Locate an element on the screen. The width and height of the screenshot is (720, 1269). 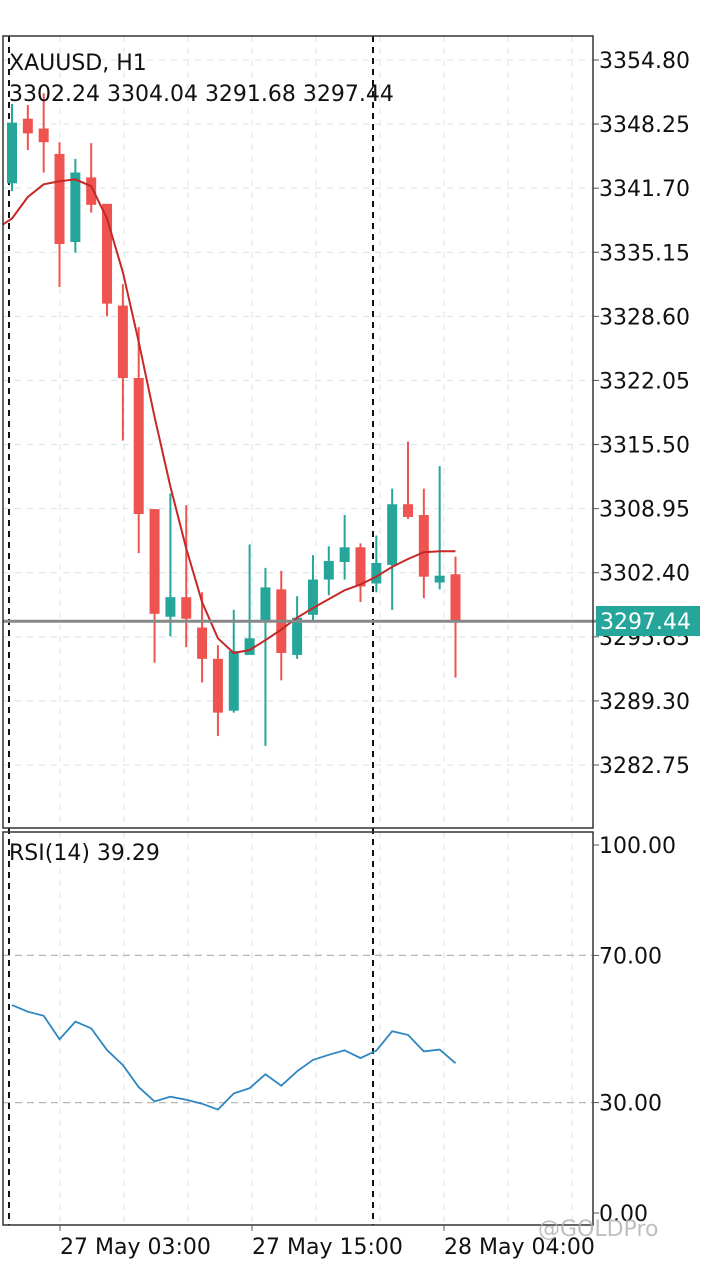
price-tick-label: 3308.95 is located at coordinates (644, 510).